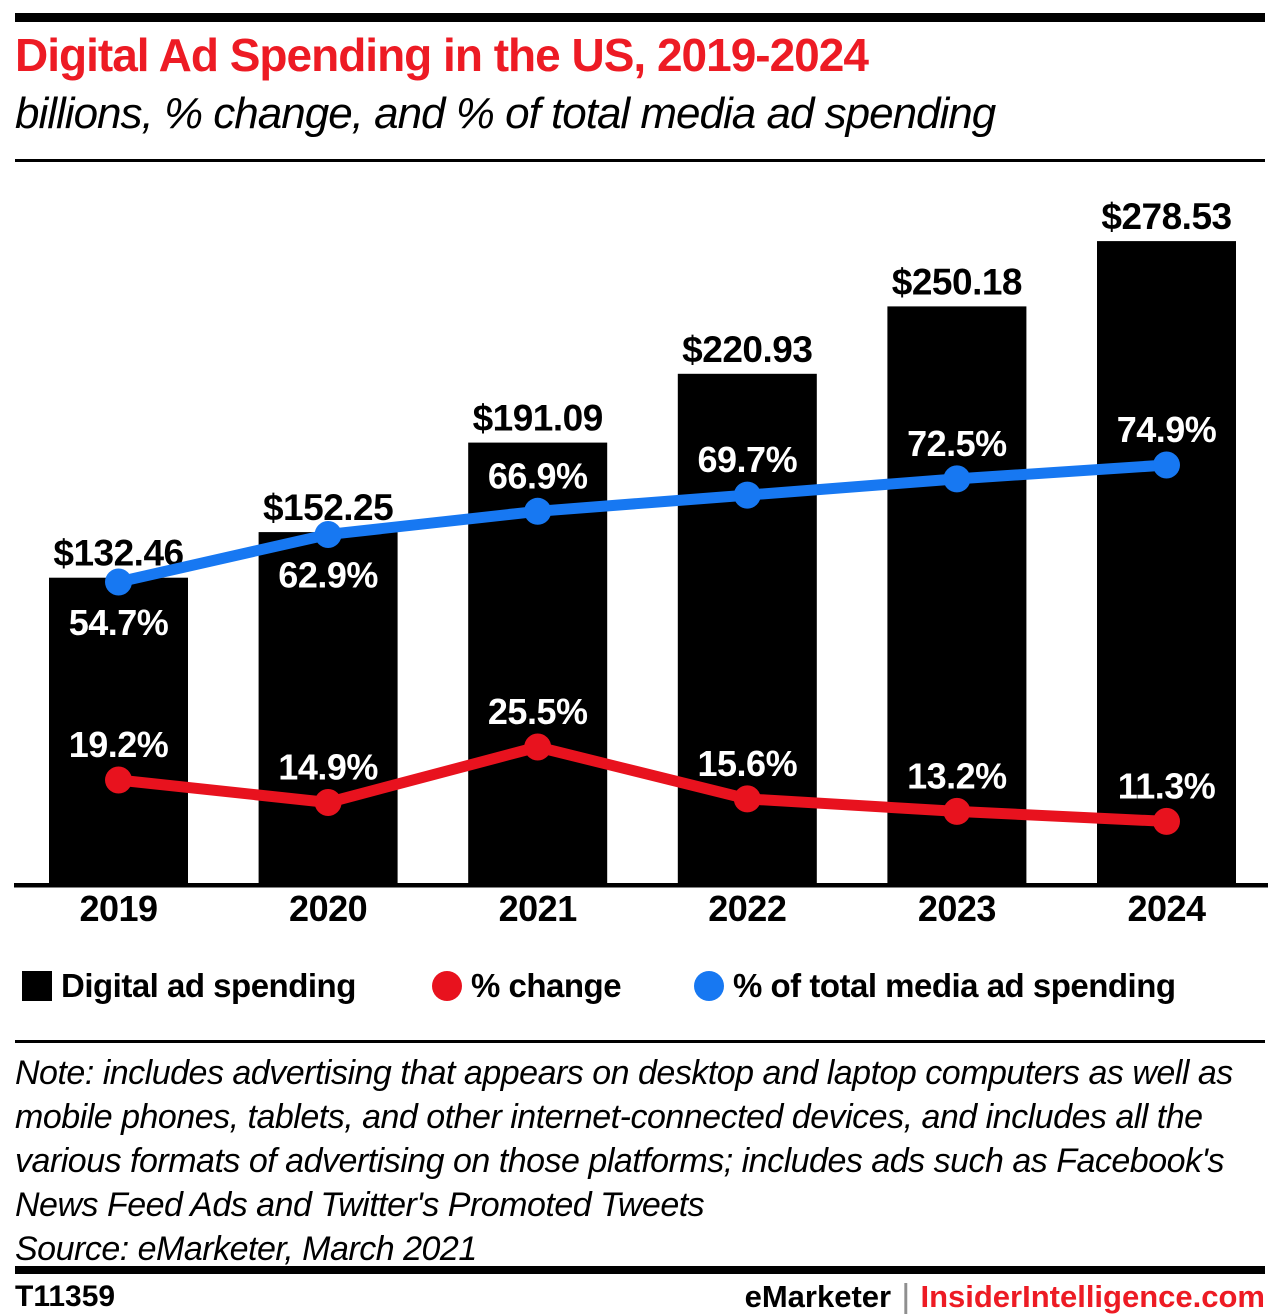  What do you see at coordinates (957, 443) in the screenshot?
I see `of-total-media-ad-spending-label-2023: 72.5%` at bounding box center [957, 443].